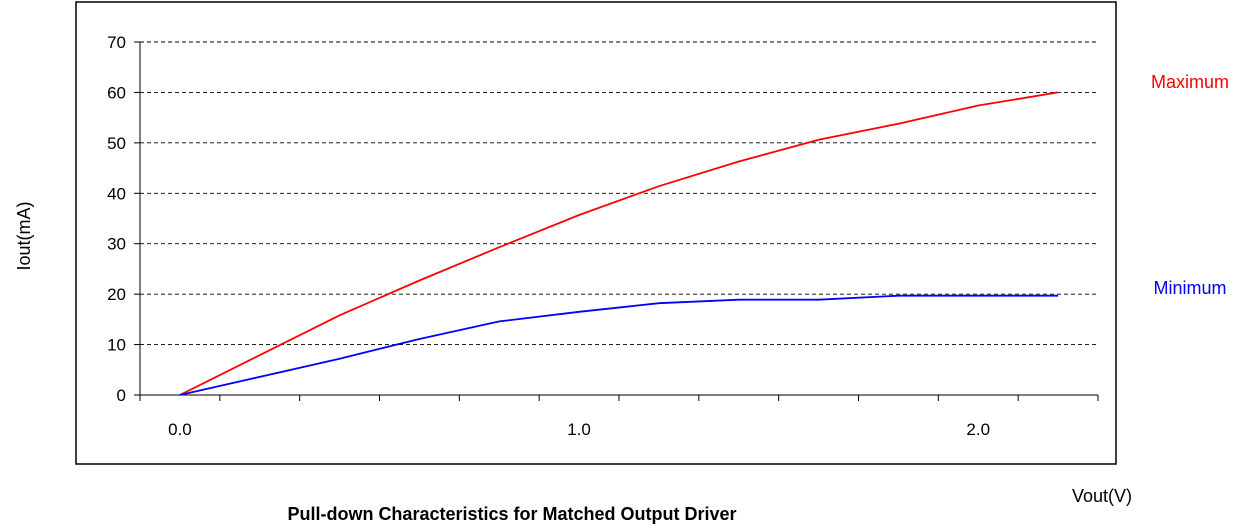 This screenshot has width=1253, height=529. What do you see at coordinates (1102, 496) in the screenshot?
I see `x-axis-label: Vout(V)` at bounding box center [1102, 496].